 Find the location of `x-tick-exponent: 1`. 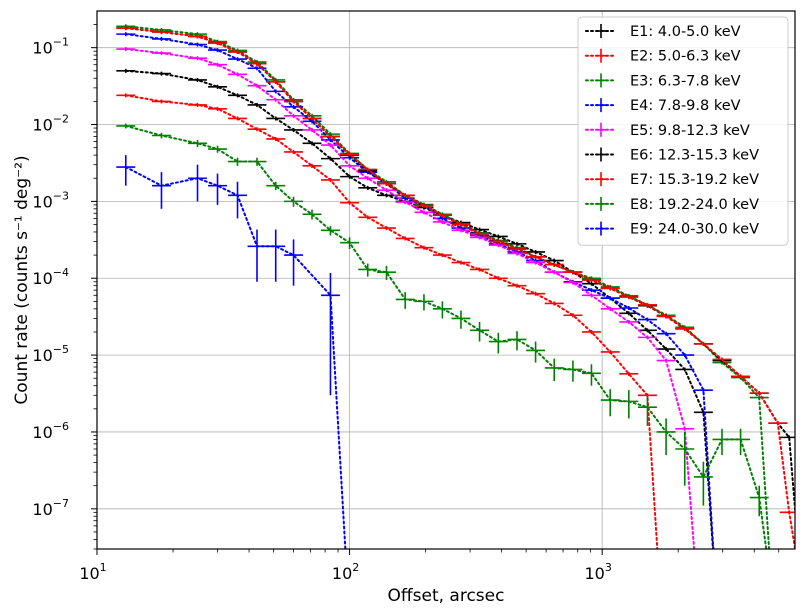

x-tick-exponent: 1 is located at coordinates (103, 567).